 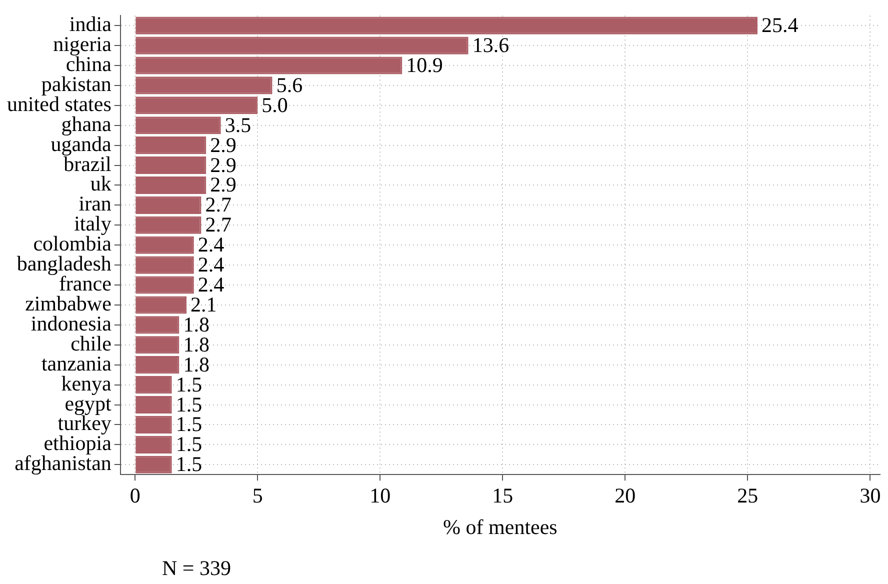 I want to click on y-tick-label: pakistan, so click(x=76, y=84).